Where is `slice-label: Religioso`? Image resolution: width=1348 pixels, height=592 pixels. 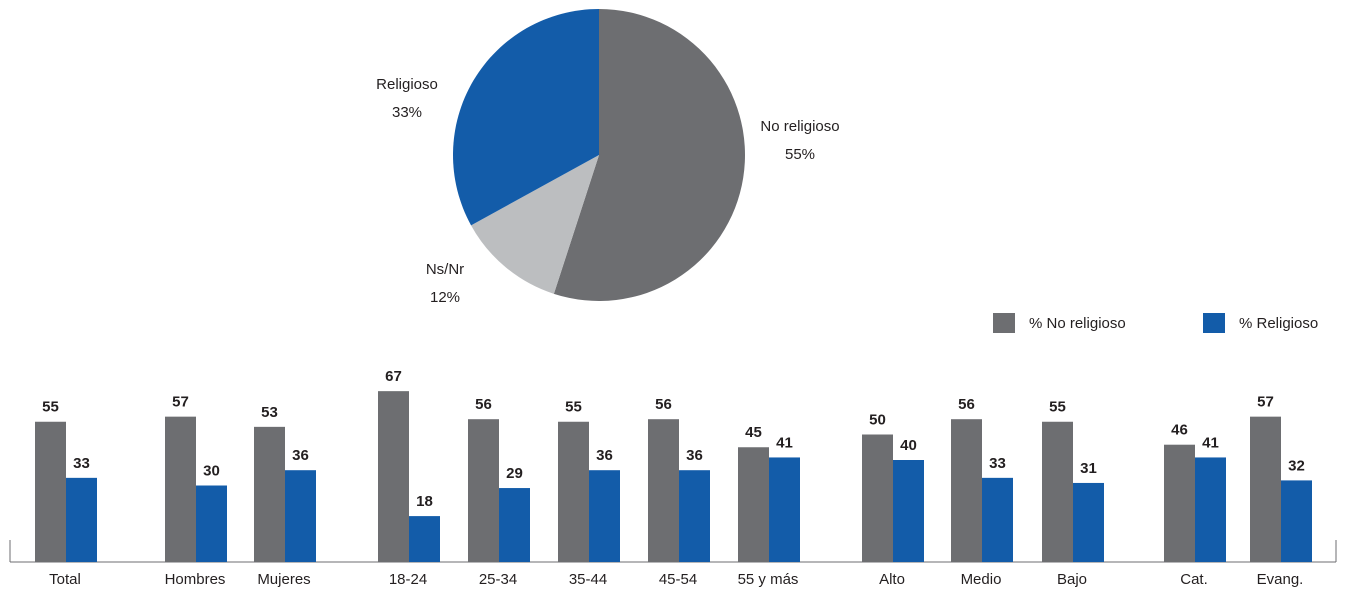
slice-label: Religioso is located at coordinates (407, 84).